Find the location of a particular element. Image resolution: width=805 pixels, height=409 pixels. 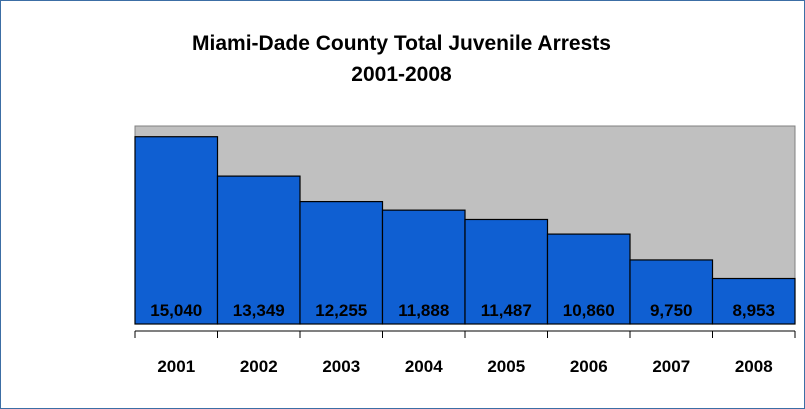

x-tick-label-2004: 2004 is located at coordinates (424, 366).